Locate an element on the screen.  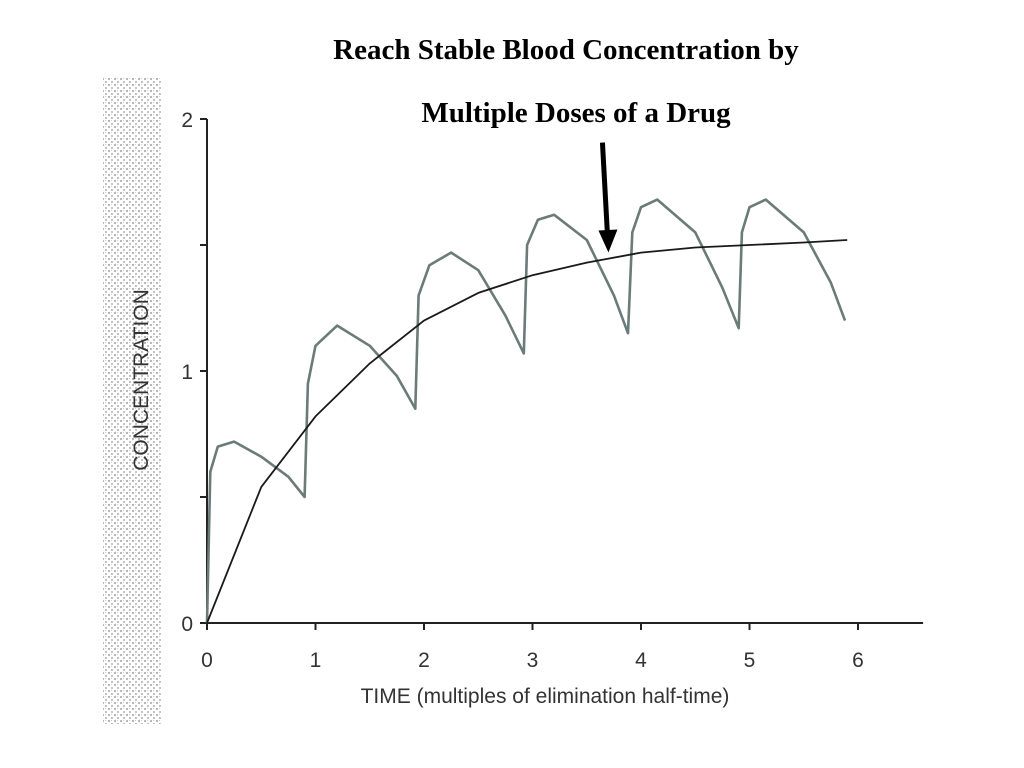
y-axis-label: CONCENTRATION is located at coordinates (141, 380).